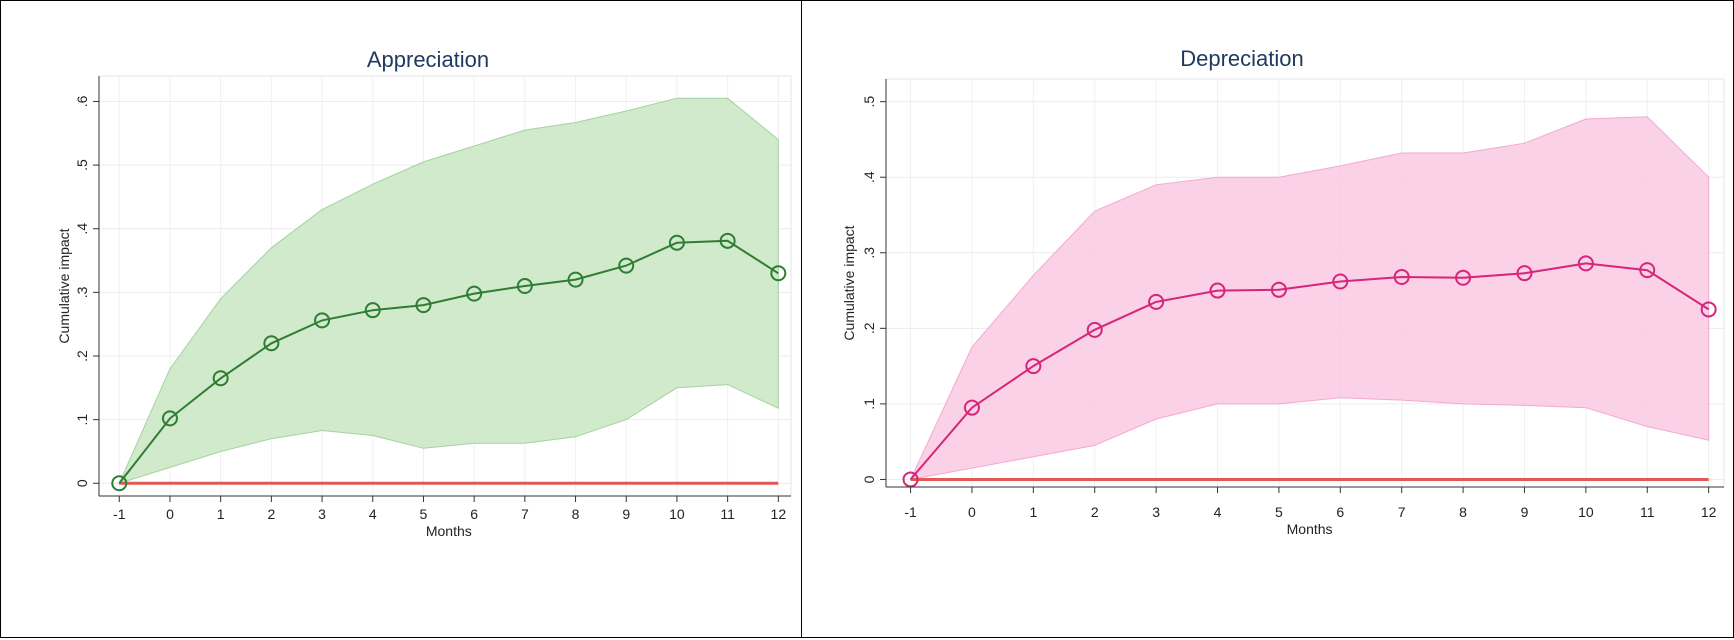 This screenshot has width=1734, height=640. What do you see at coordinates (910, 512) in the screenshot?
I see `depreciation-xtick-label-0: -1` at bounding box center [910, 512].